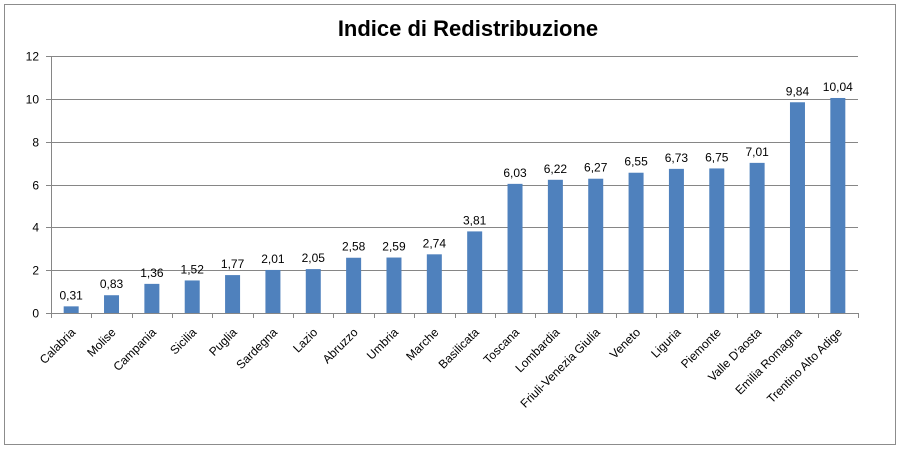 This screenshot has height=450, width=901. Describe the element at coordinates (273, 259) in the screenshot. I see `data-label: 2,01` at that location.